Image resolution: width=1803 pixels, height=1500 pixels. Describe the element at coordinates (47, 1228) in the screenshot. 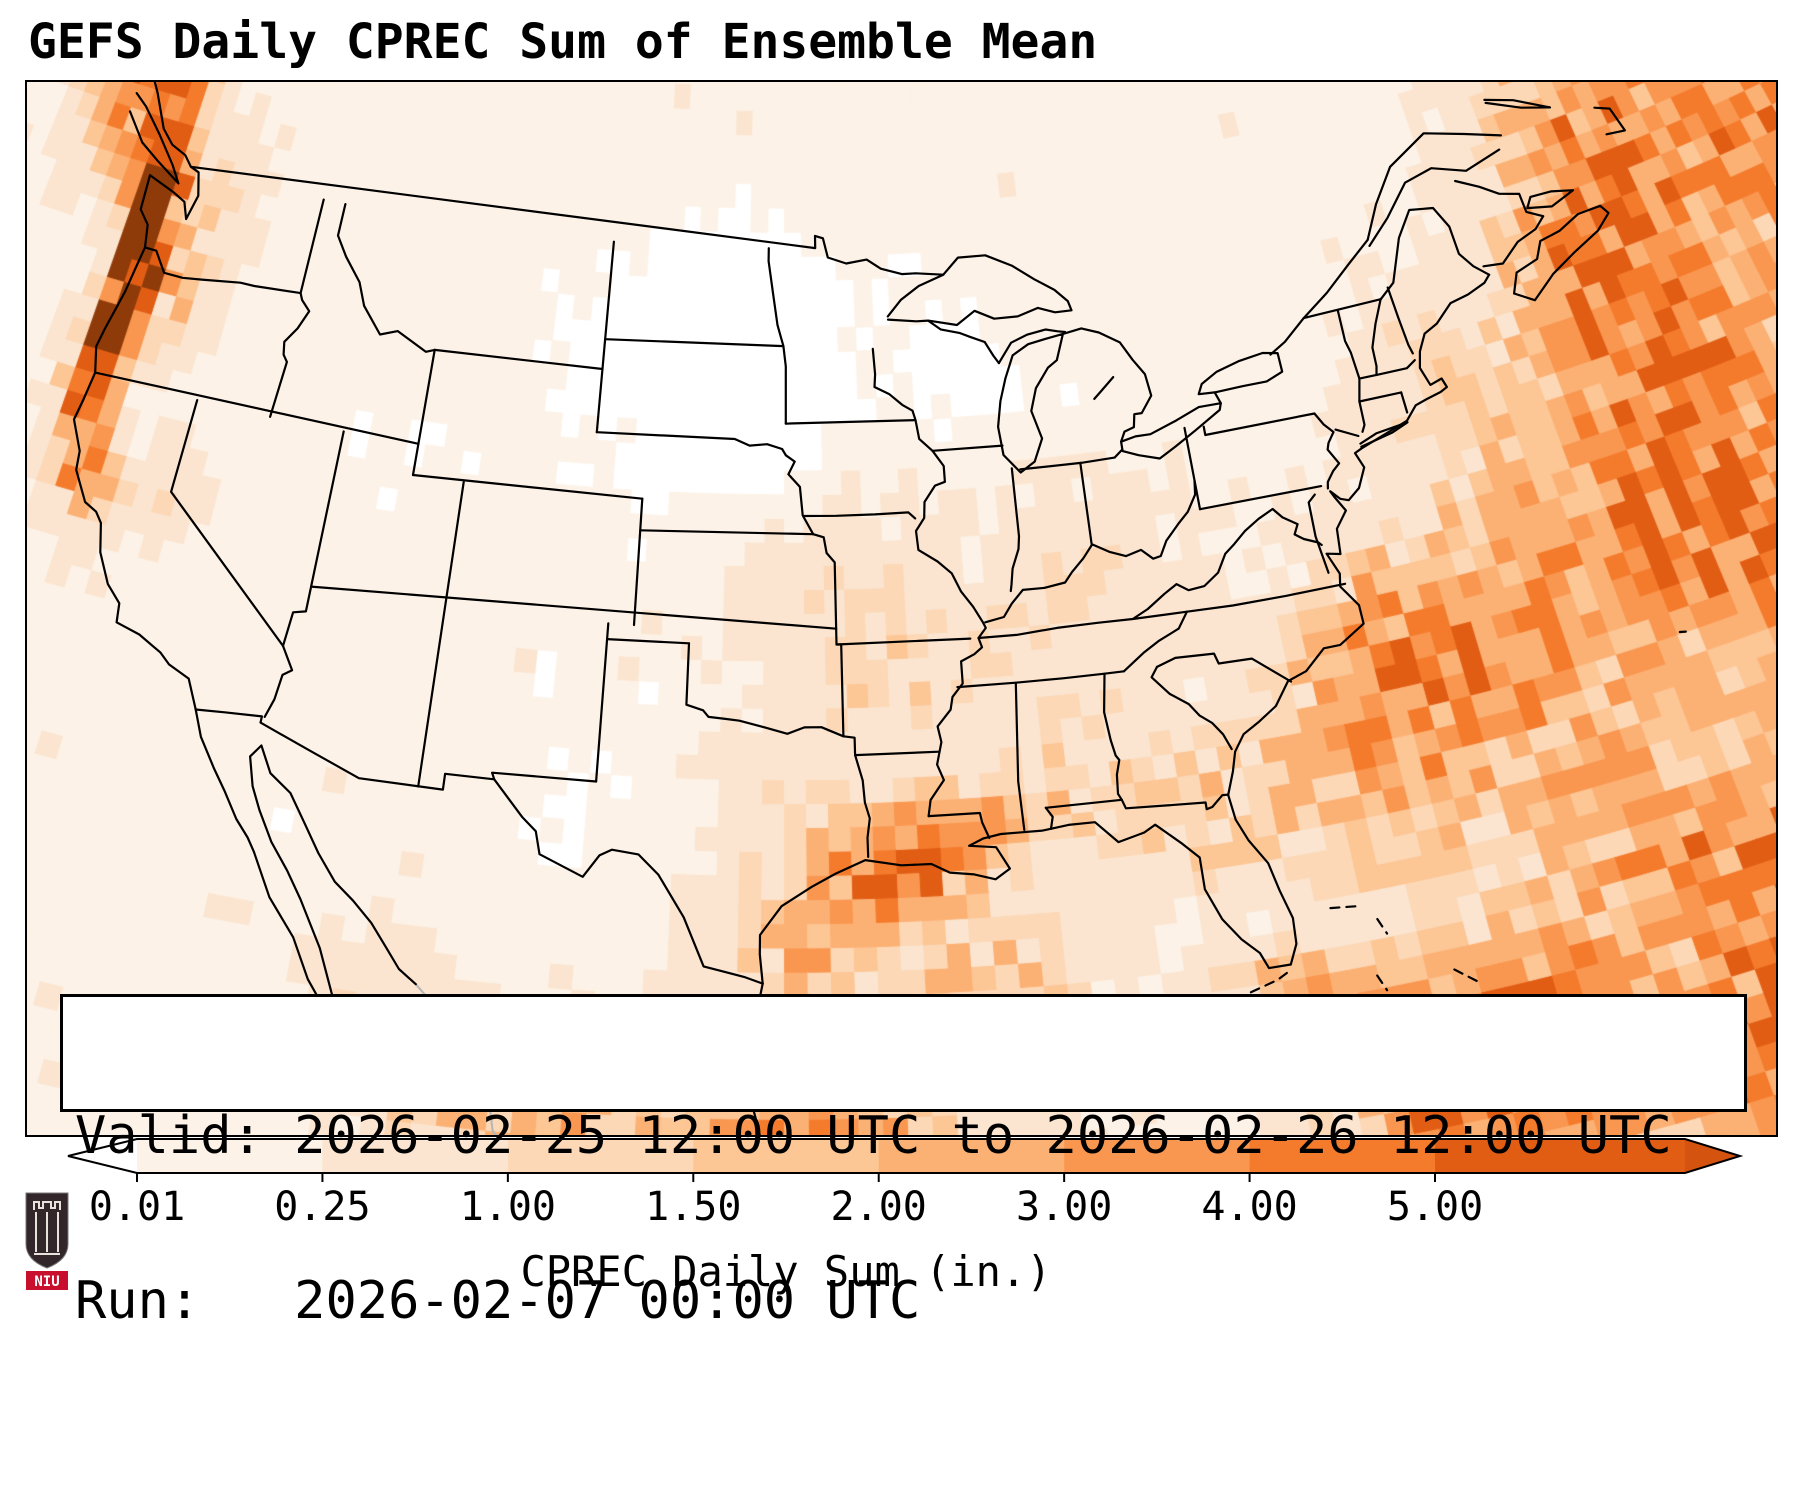

I see `castle-icon` at that location.